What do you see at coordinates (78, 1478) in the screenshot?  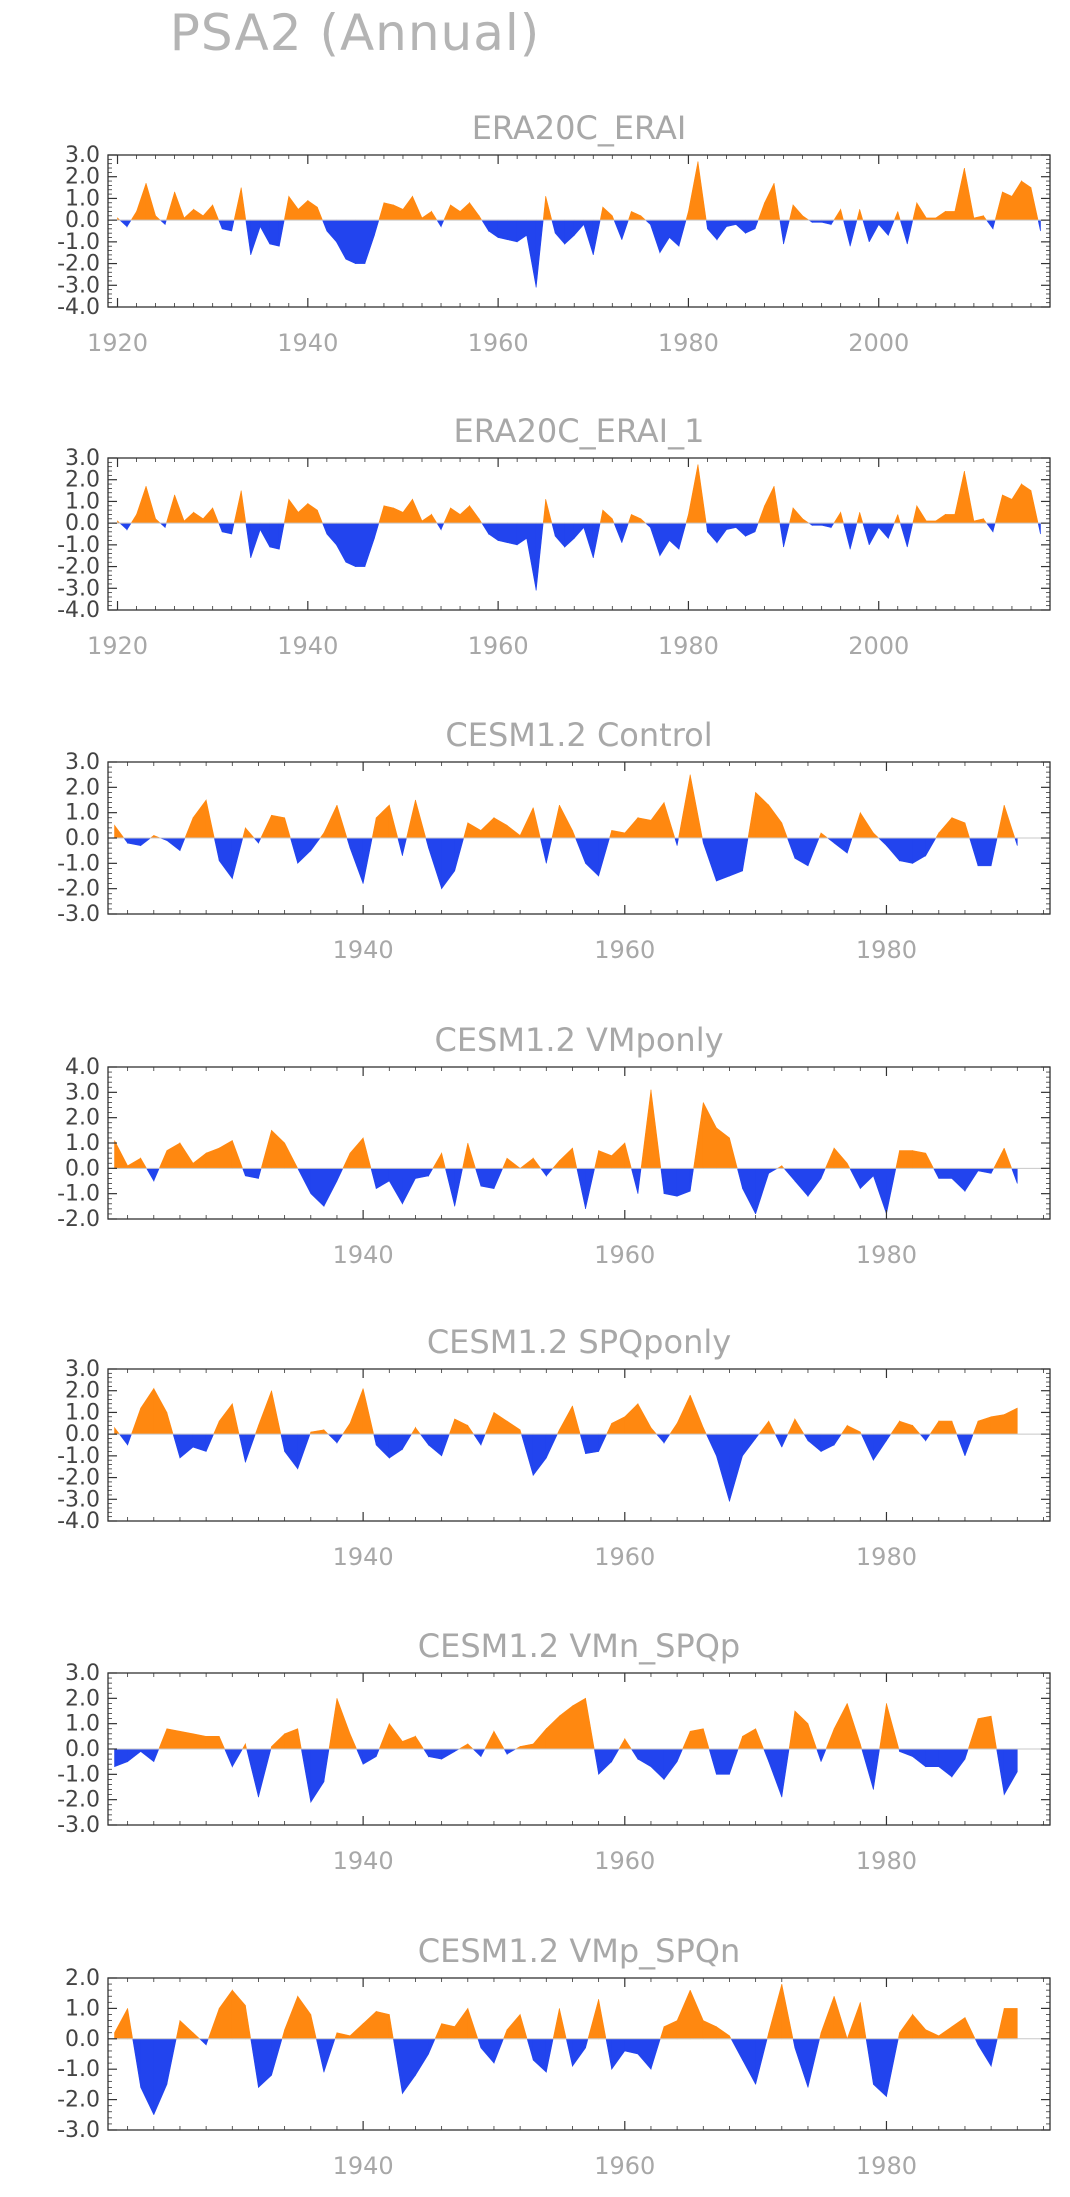 I see `y-tick-label: -2.0` at bounding box center [78, 1478].